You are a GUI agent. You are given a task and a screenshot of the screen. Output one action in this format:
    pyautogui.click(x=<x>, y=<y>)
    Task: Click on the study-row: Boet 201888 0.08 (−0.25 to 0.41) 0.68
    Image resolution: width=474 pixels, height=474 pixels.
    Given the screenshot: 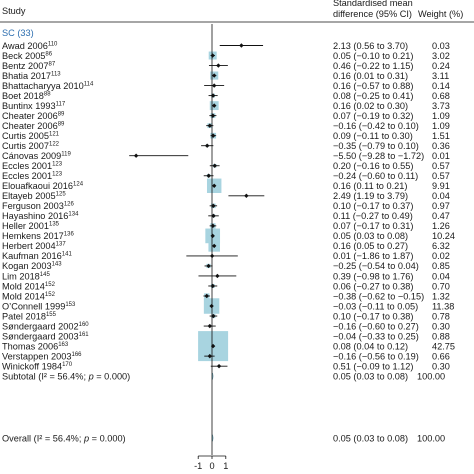 What is the action you would take?
    pyautogui.click(x=226, y=96)
    